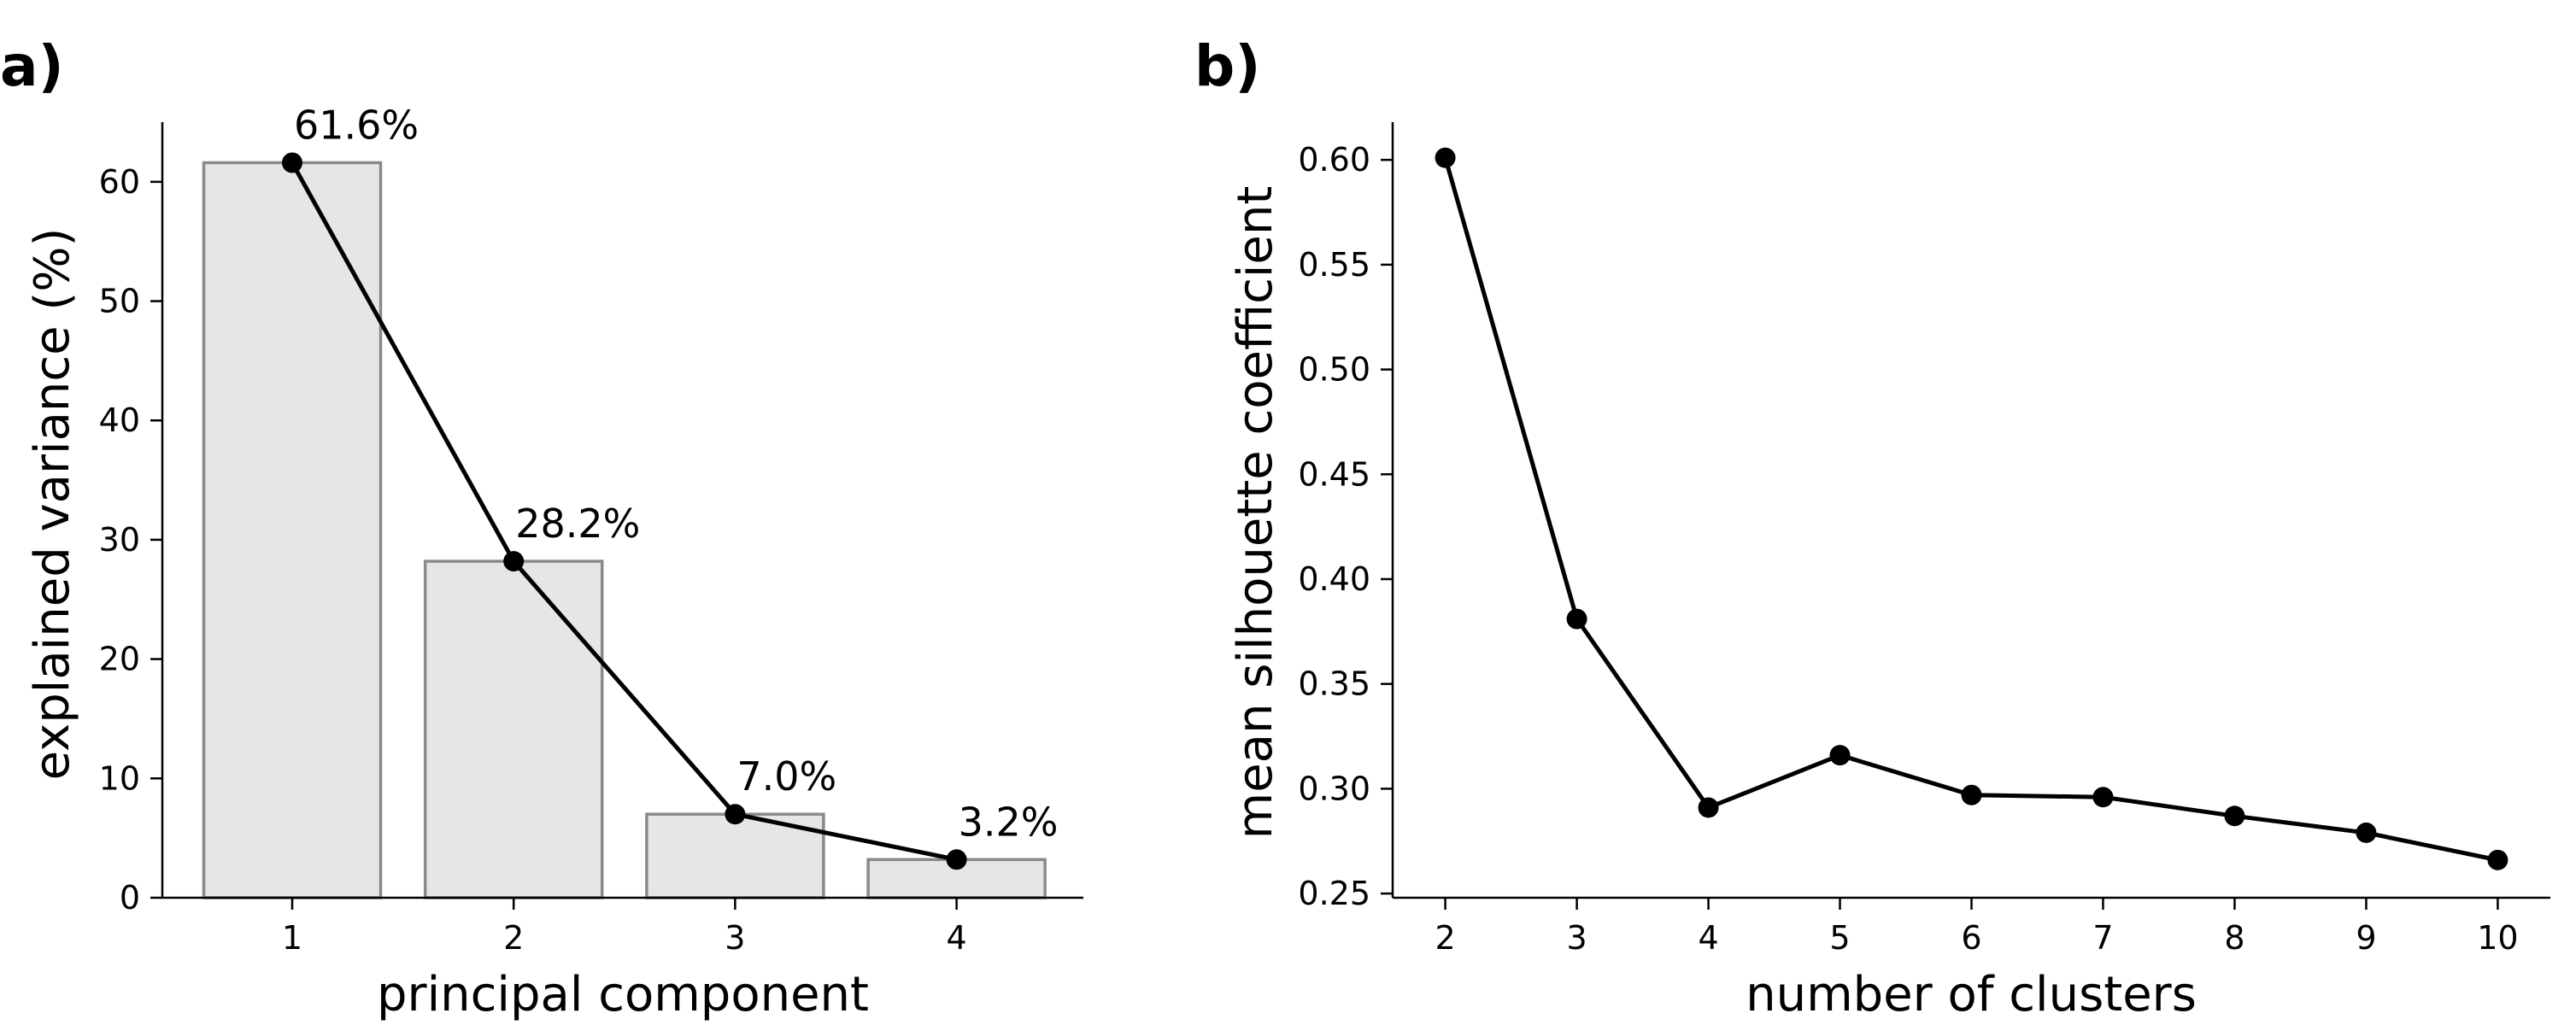 The width and height of the screenshot is (2576, 1025). I want to click on x-tick-label: 6, so click(1971, 938).